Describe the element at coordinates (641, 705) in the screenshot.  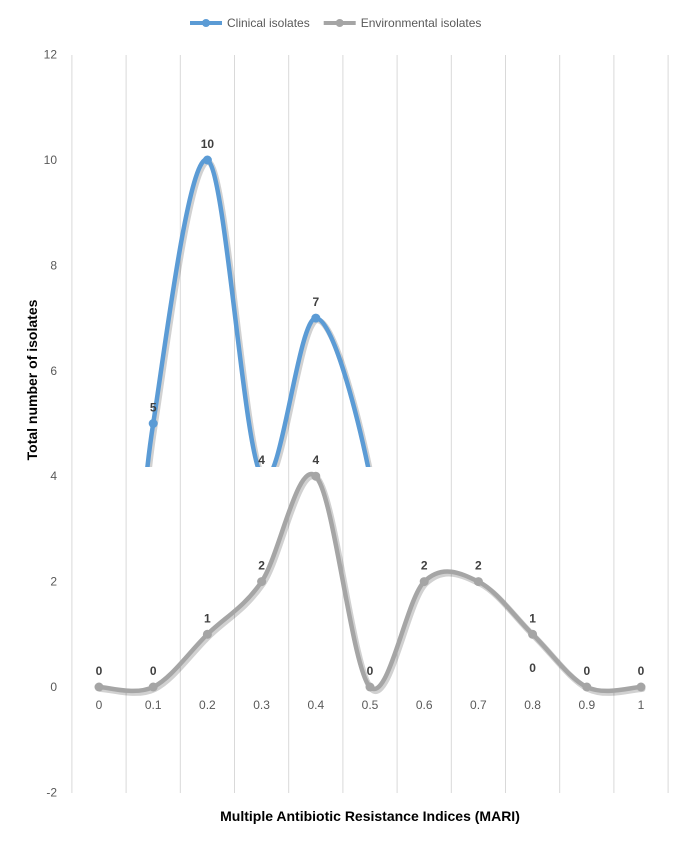
I see `x-tick-label: 1` at that location.